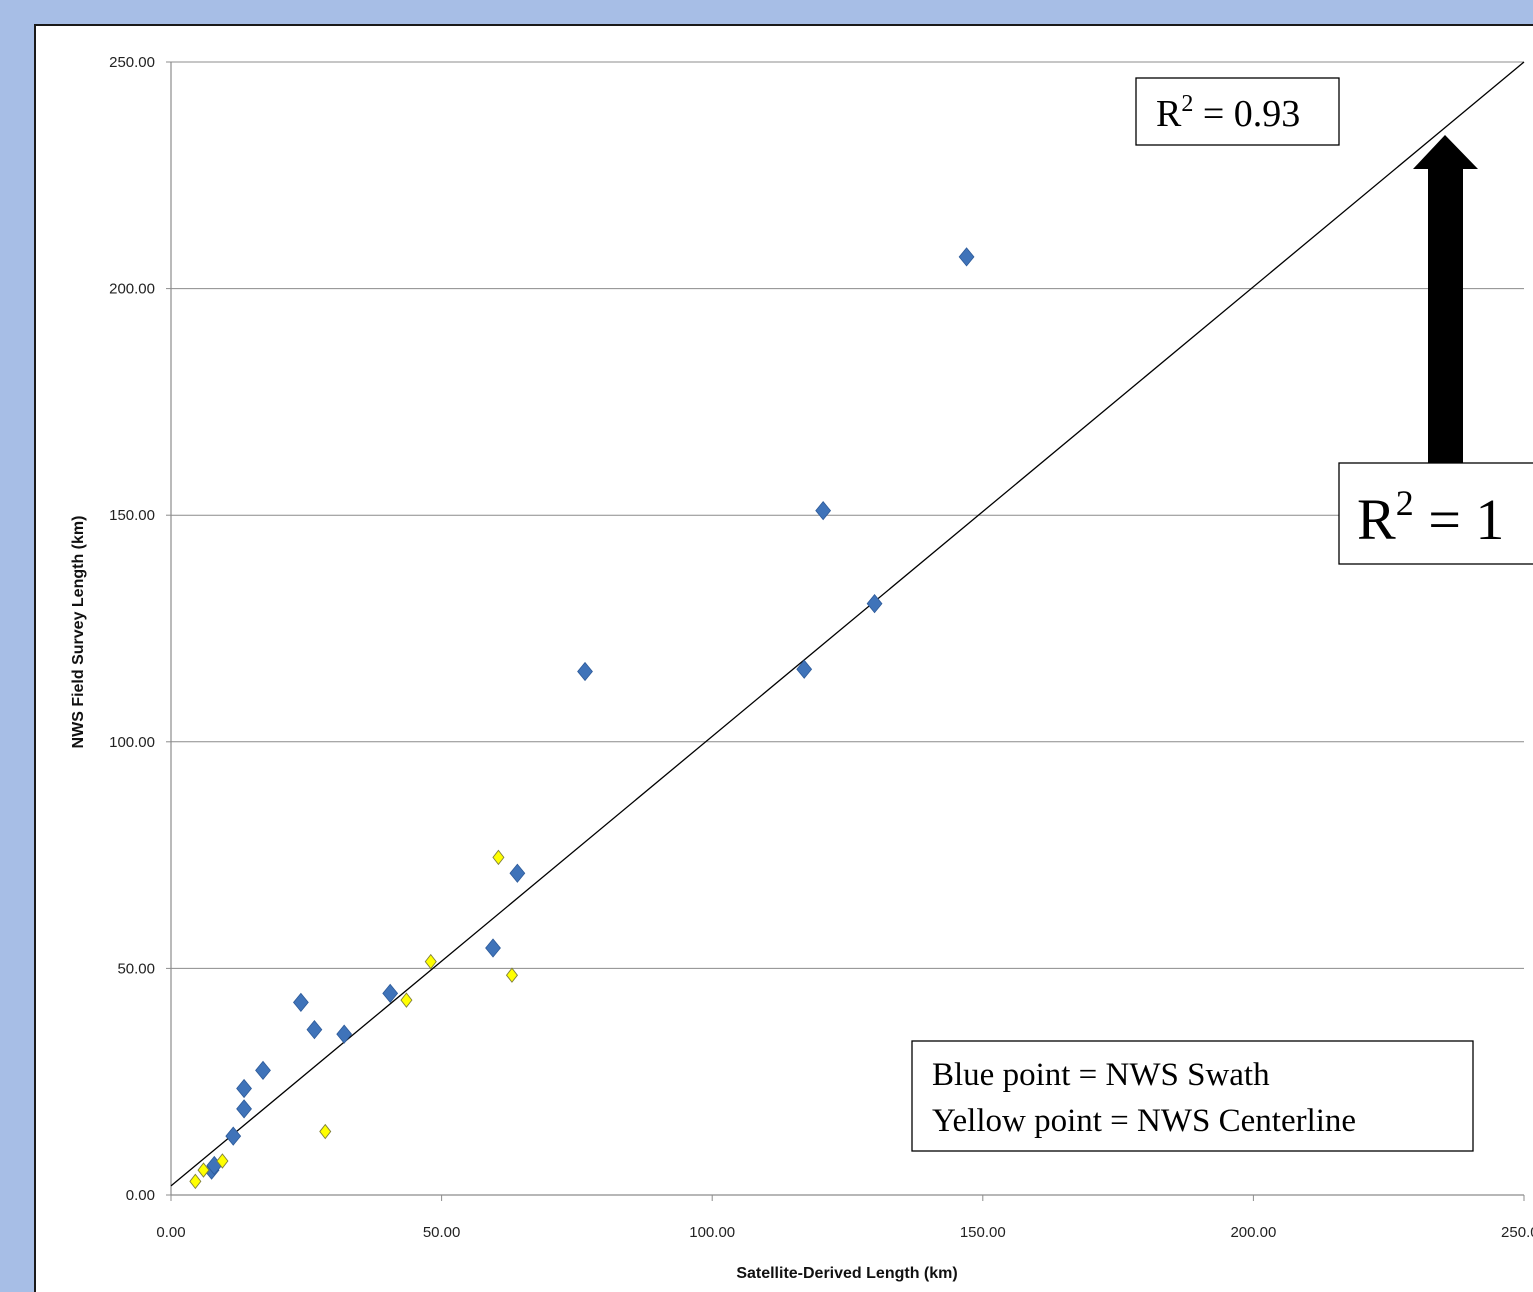 This screenshot has height=1292, width=1533. I want to click on x-tick-label: 250.00, so click(1517, 1232).